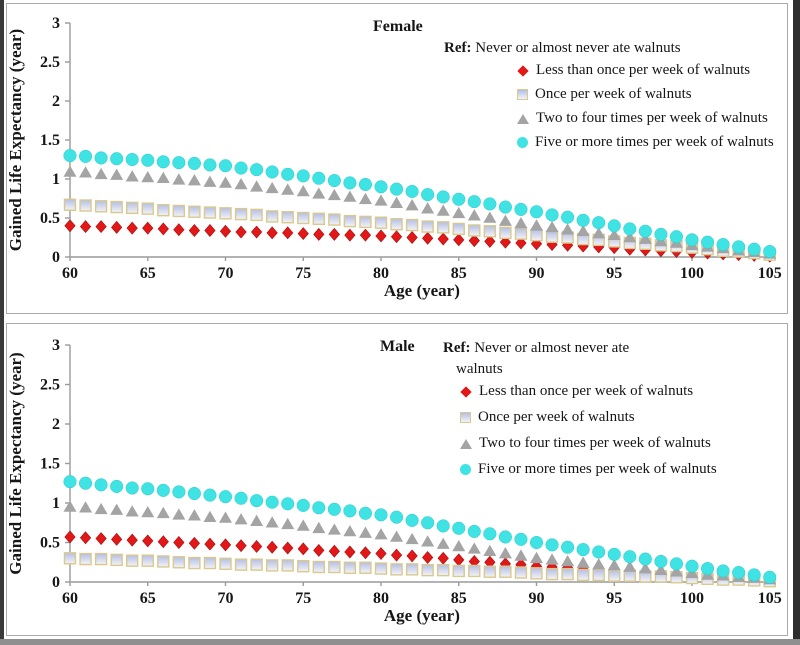 The image size is (800, 645). Describe the element at coordinates (397, 346) in the screenshot. I see `male-chart-title: Male` at that location.